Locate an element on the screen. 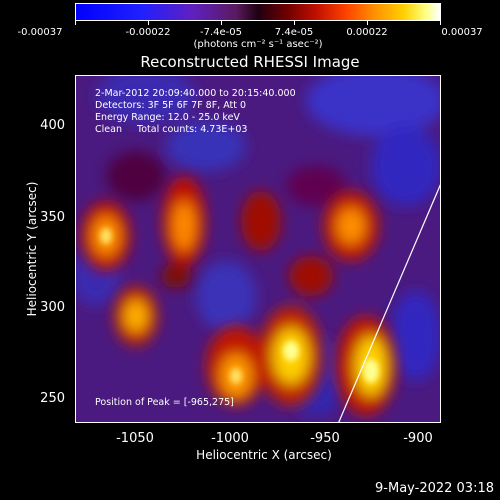  colorbar-tick-label: 0.00037 is located at coordinates (462, 32).